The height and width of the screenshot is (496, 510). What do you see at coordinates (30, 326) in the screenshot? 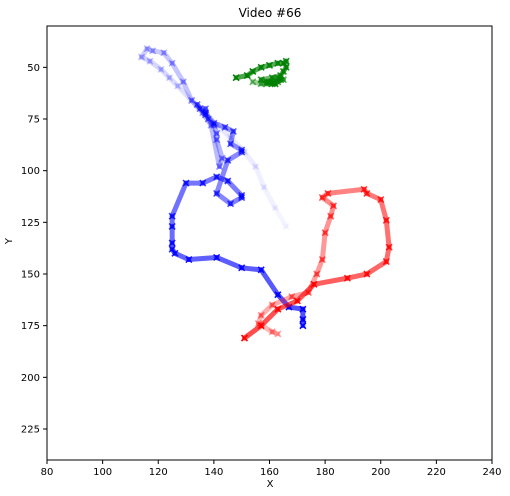
I see `y-tick-label: 175` at bounding box center [30, 326].